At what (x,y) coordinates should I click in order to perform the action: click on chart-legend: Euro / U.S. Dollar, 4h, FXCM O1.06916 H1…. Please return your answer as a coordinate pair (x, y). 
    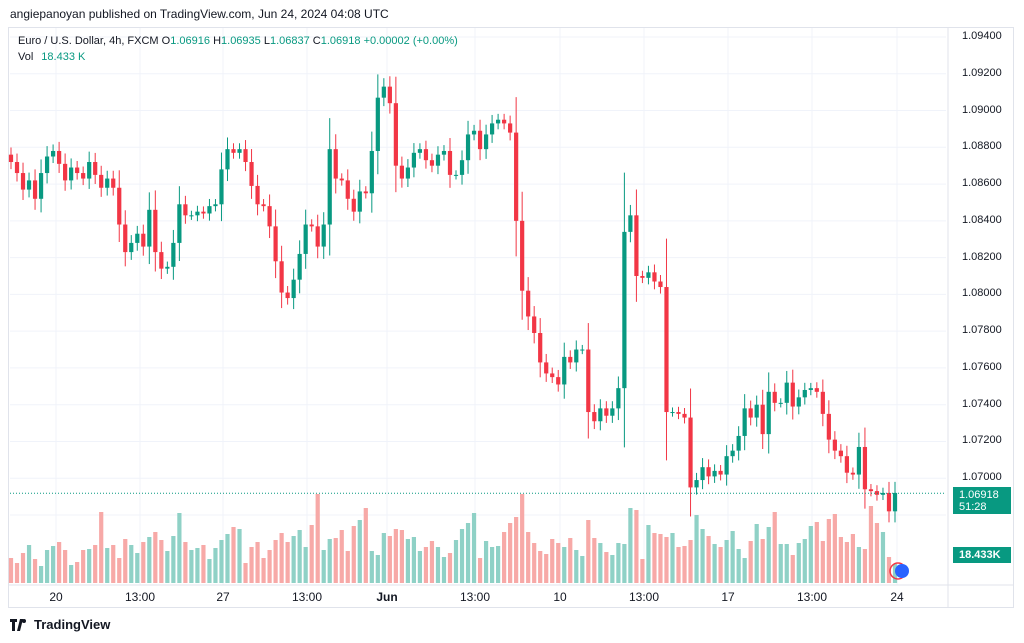
    Looking at the image, I should click on (238, 49).